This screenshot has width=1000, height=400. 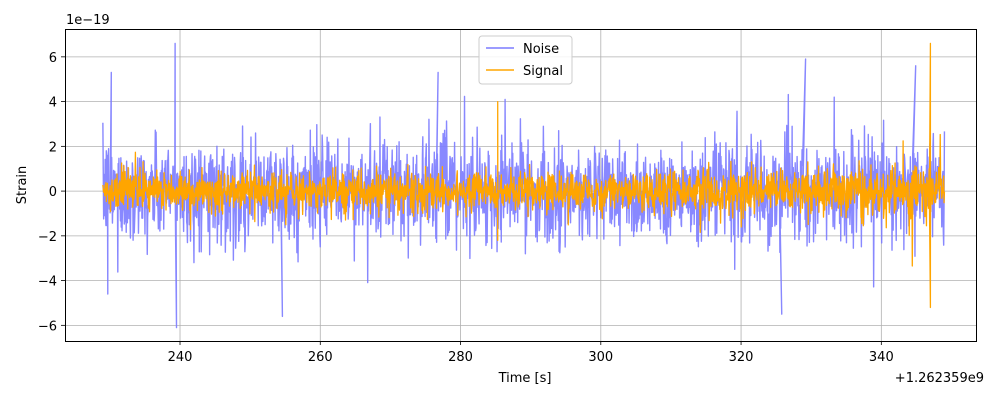 I want to click on y-tick-label: −4, so click(x=47, y=282).